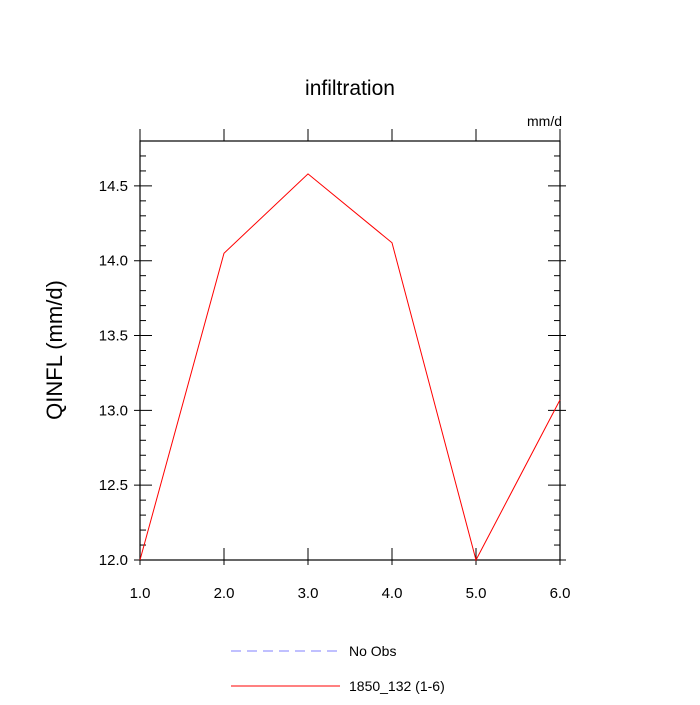  I want to click on y-tick-label: 12.5, so click(113, 485).